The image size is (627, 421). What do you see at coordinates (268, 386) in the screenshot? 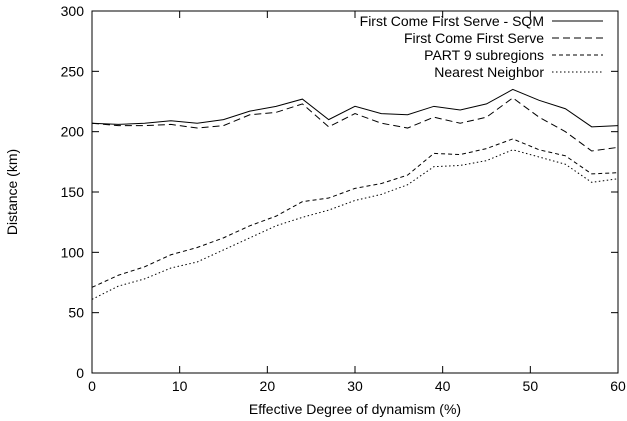
I see `x-tick-label: 20` at bounding box center [268, 386].